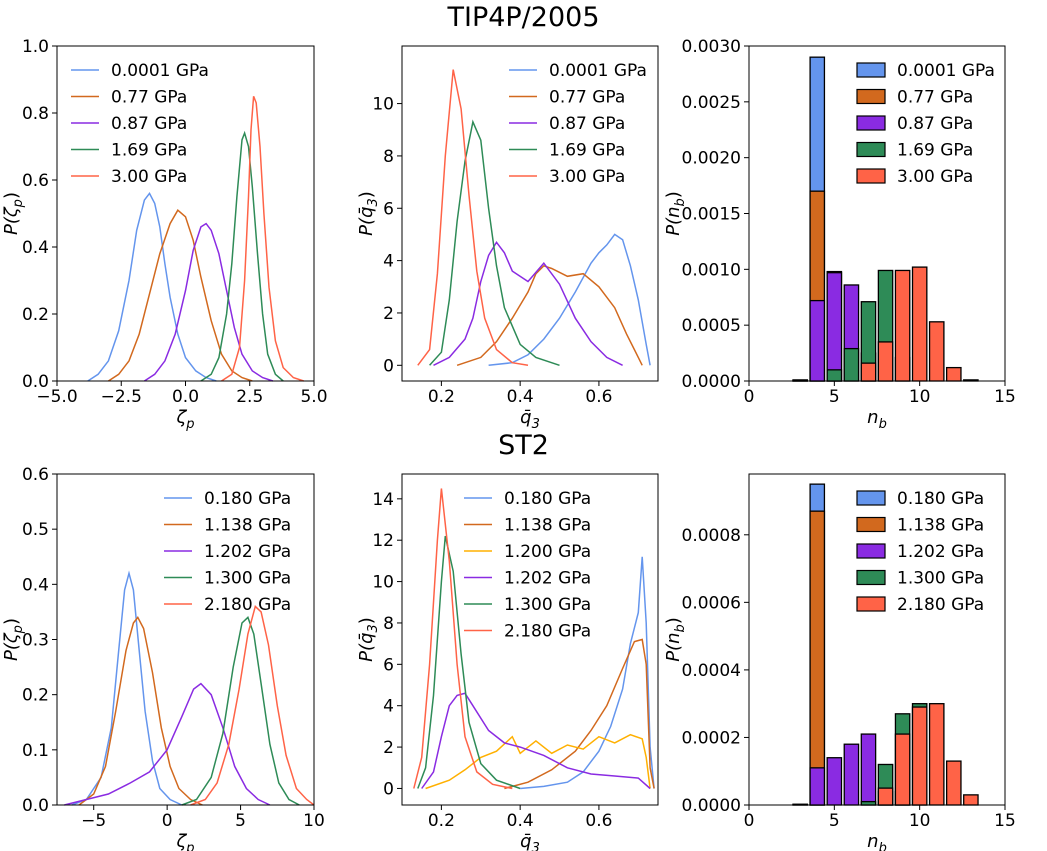 The image size is (1047, 851). I want to click on y-tick-label: 0.3, so click(35, 641).